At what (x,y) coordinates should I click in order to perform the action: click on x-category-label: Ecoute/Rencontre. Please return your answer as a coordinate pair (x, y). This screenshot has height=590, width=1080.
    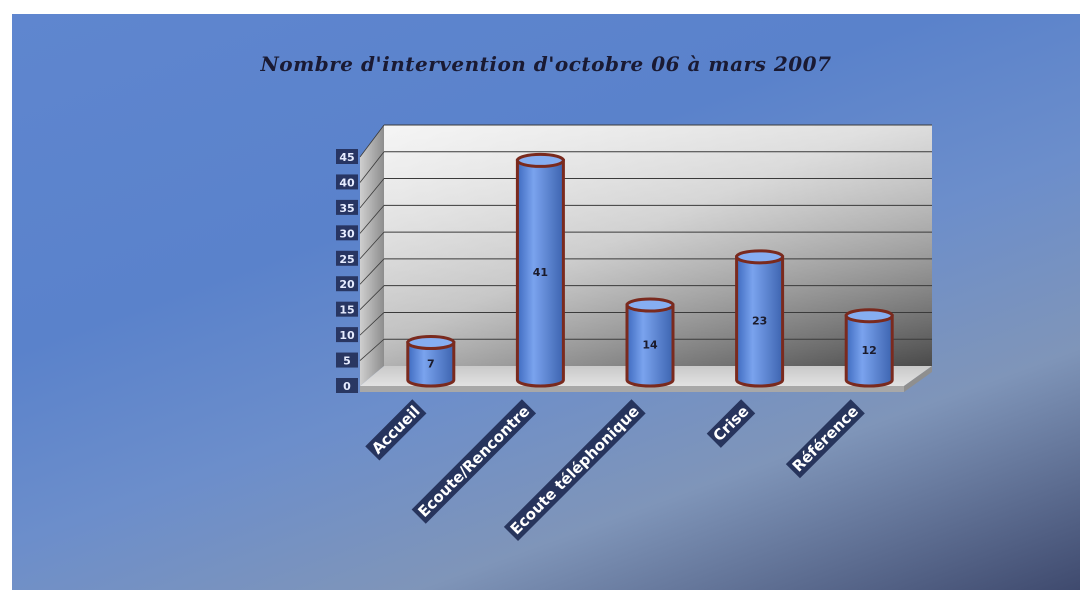
    Looking at the image, I should click on (474, 461).